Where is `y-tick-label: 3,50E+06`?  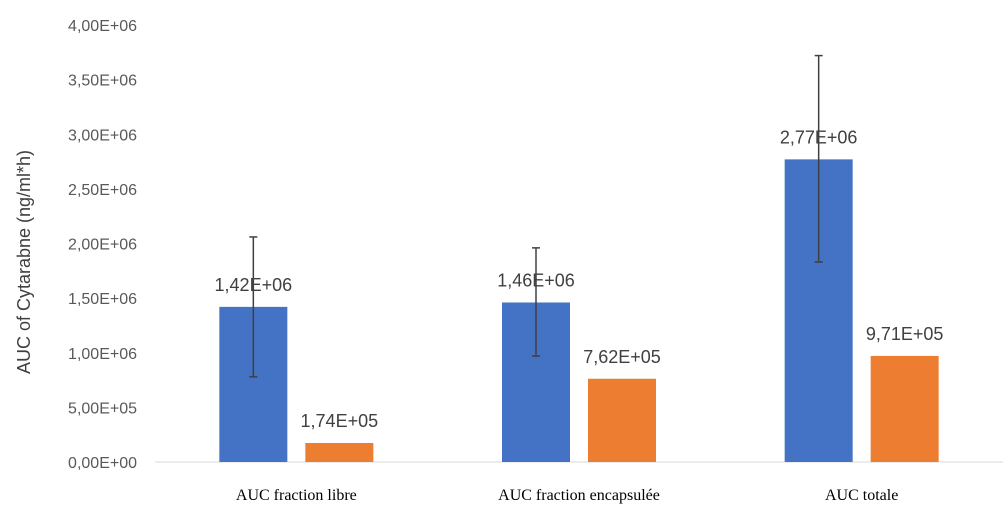 y-tick-label: 3,50E+06 is located at coordinates (102, 81).